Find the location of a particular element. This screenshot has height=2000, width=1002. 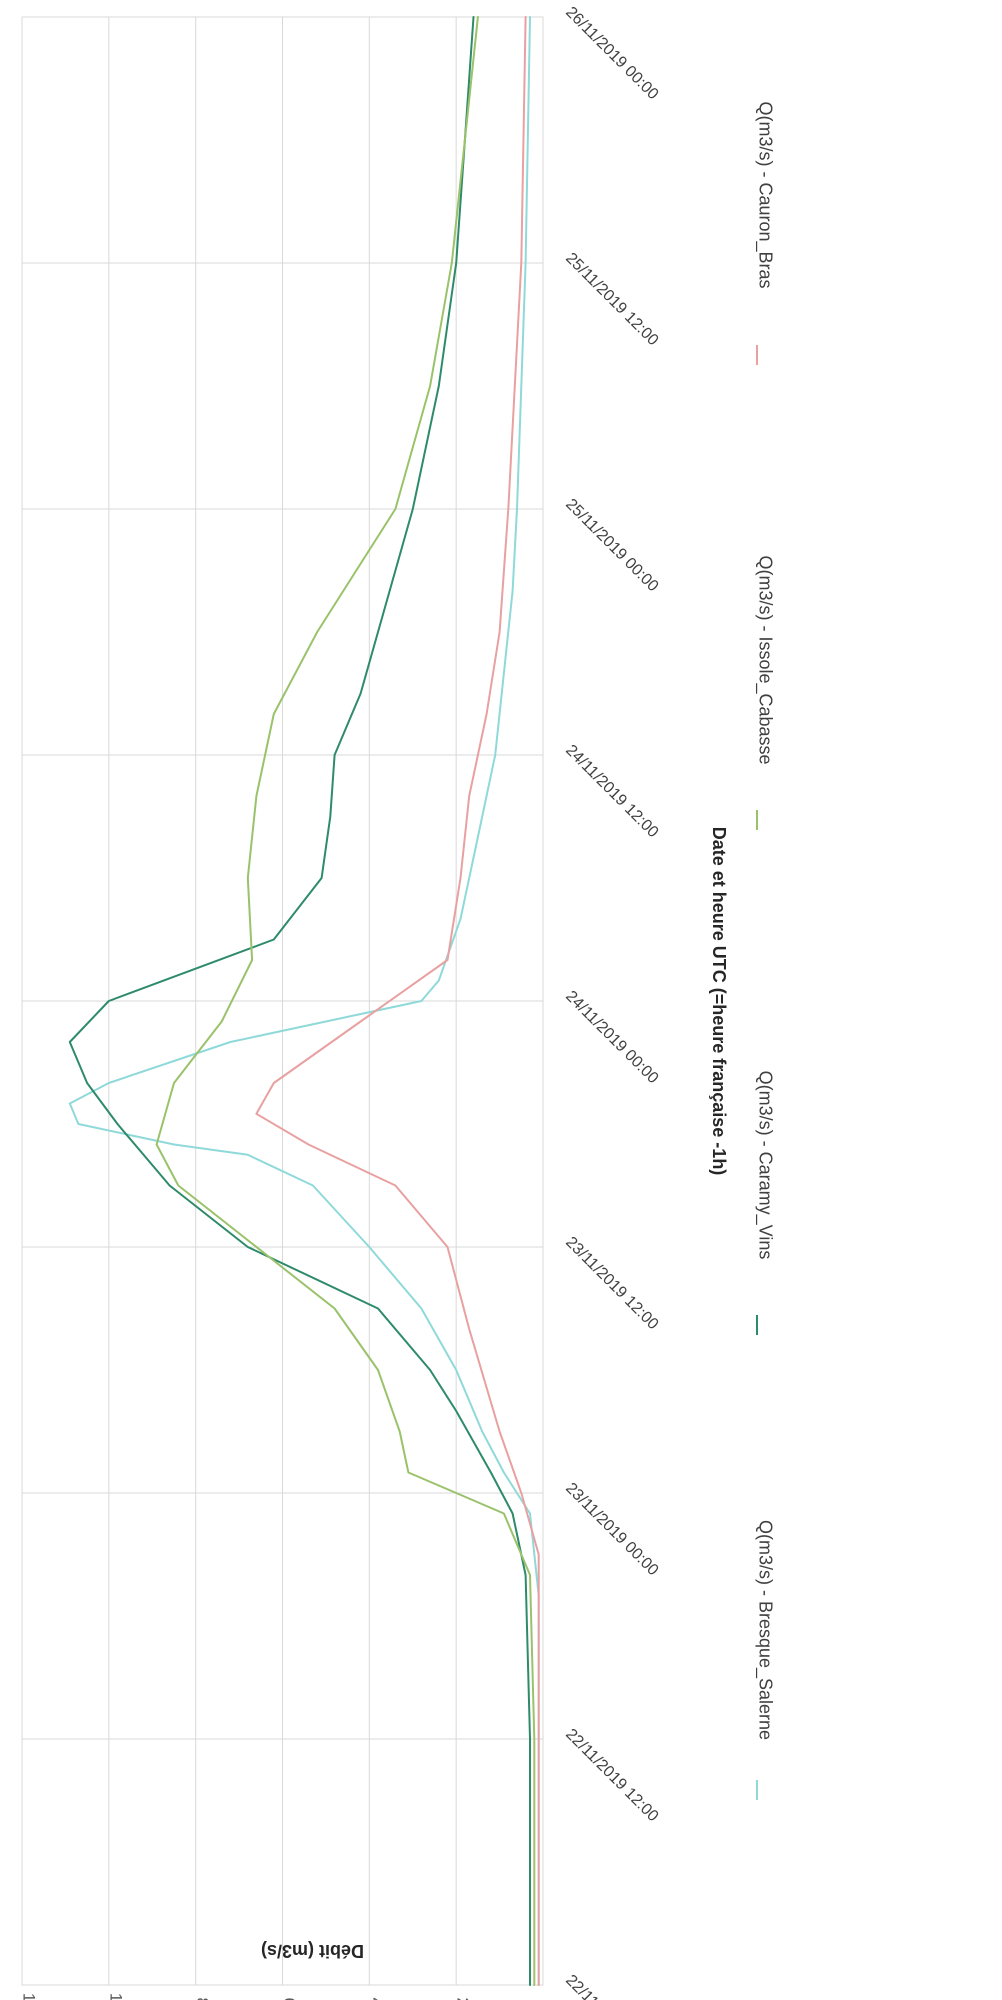

date-tick-label: 25/11/2019 00:00 is located at coordinates (611, 545).